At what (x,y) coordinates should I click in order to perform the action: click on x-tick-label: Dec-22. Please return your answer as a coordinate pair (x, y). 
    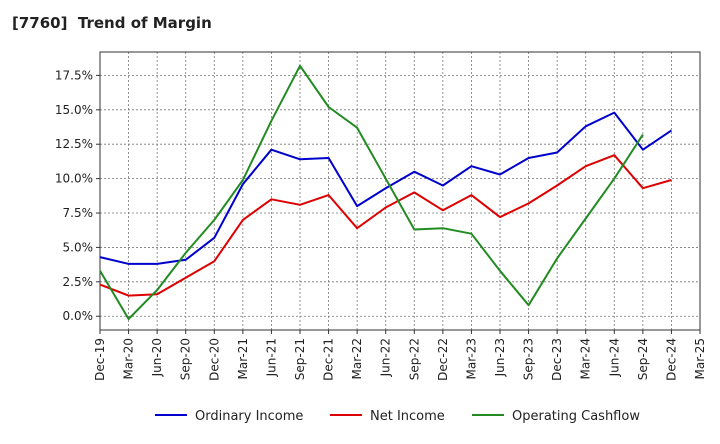
    Looking at the image, I should click on (443, 359).